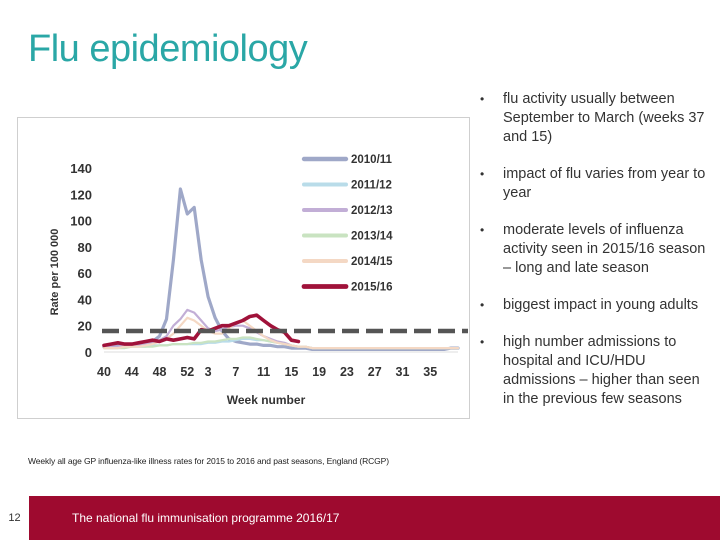 The image size is (720, 540). Describe the element at coordinates (263, 372) in the screenshot. I see `x-tick-label: 11` at that location.